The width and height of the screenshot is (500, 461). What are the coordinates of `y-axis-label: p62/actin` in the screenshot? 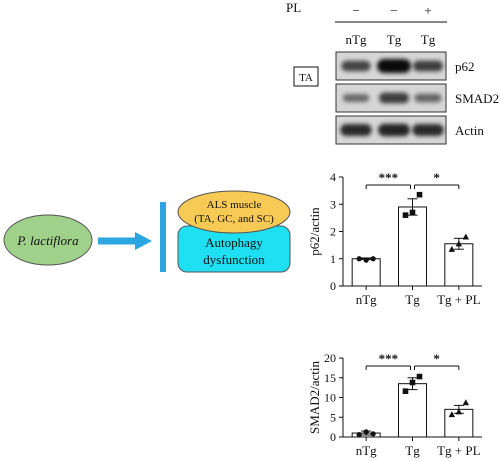 It's located at (314, 231).